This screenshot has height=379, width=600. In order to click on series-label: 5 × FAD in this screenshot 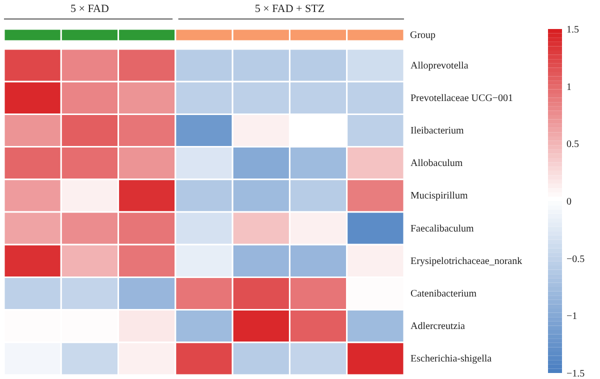, I will do `click(89, 9)`.